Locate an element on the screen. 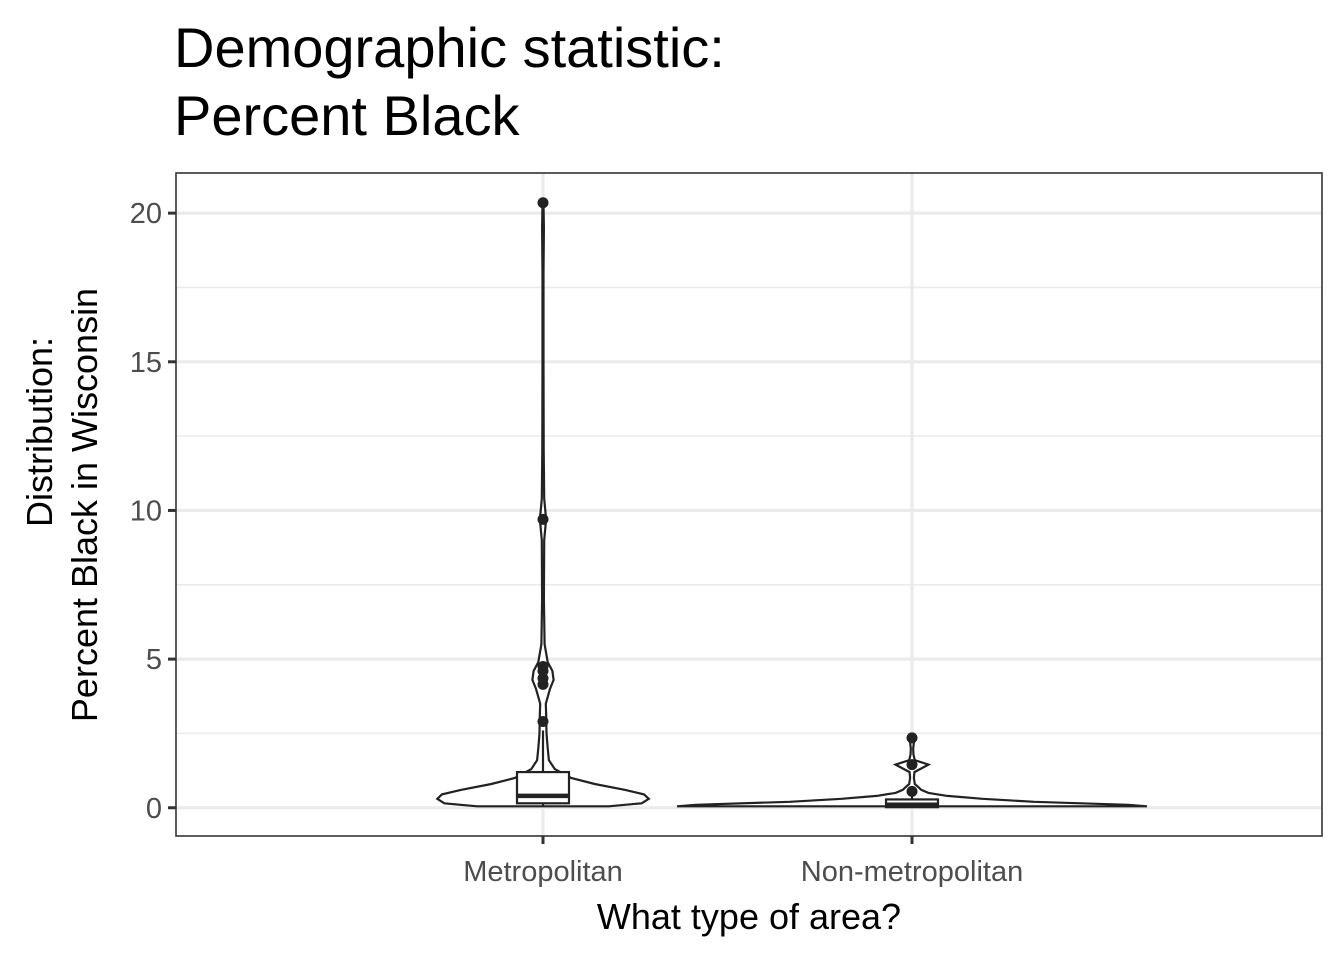  y-axis-title-line-1: Distribution: is located at coordinates (39, 432).